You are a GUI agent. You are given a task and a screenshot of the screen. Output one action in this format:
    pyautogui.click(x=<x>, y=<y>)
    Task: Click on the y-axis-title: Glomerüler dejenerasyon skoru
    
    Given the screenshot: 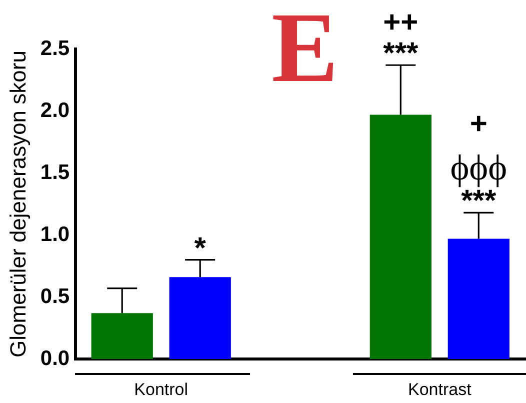 What is the action you would take?
    pyautogui.click(x=17, y=204)
    